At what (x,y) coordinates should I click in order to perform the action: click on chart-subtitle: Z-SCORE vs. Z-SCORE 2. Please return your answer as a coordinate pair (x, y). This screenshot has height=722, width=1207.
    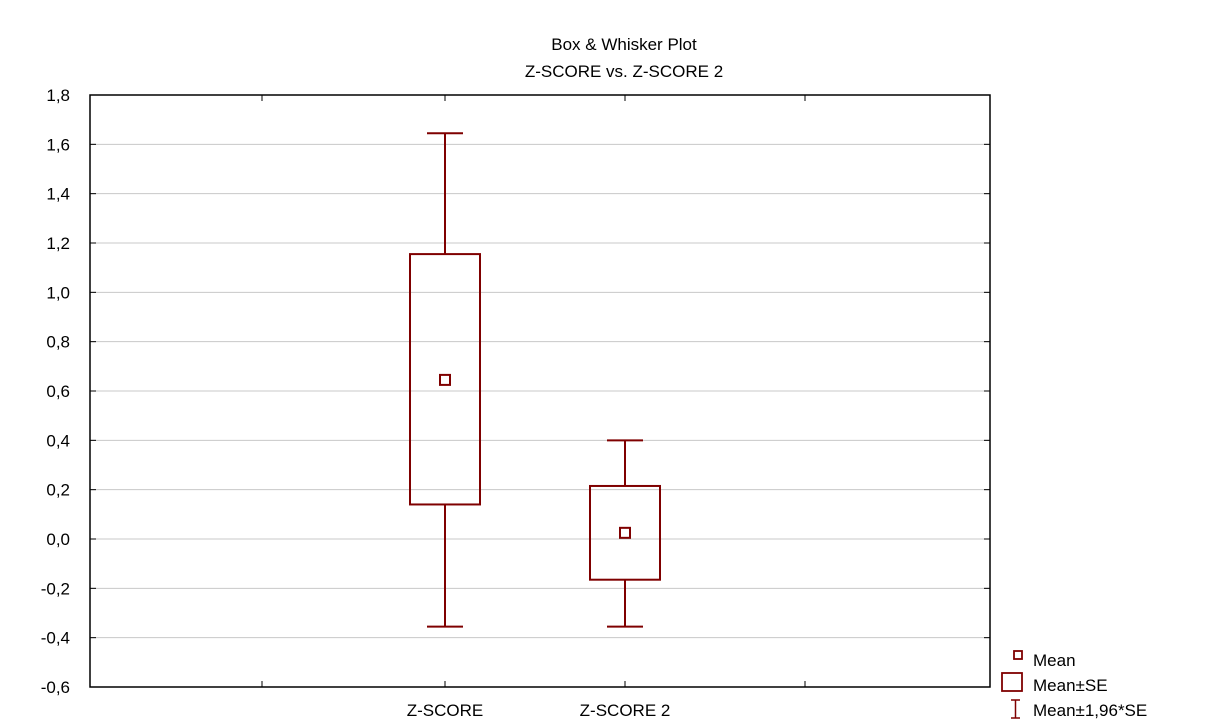
    Looking at the image, I should click on (624, 71).